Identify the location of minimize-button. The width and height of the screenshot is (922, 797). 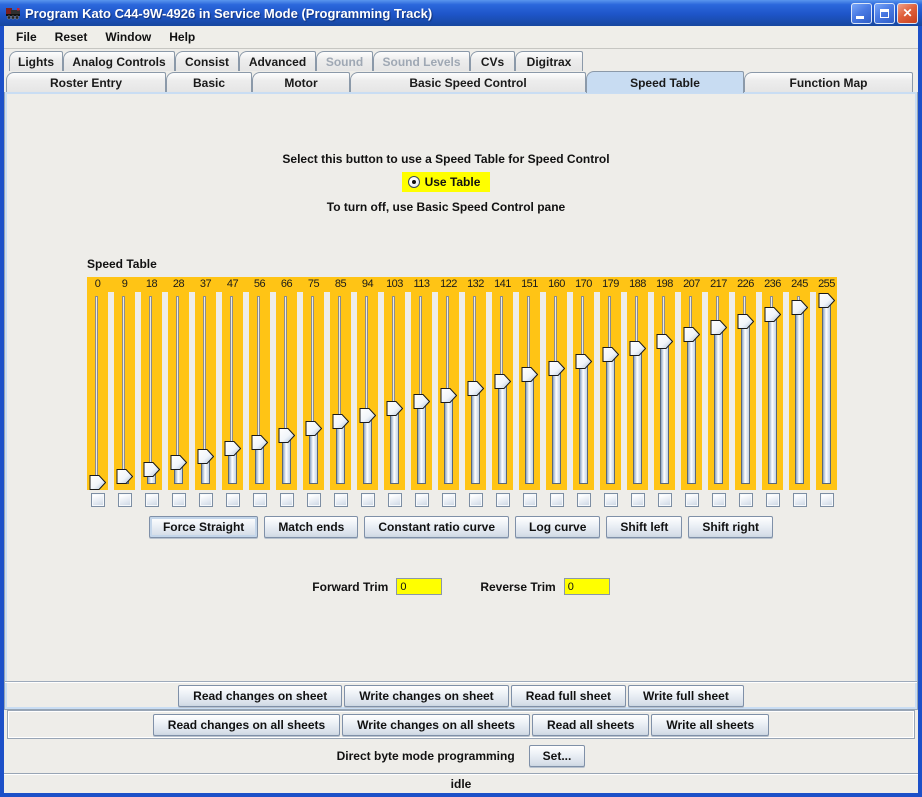
(861, 13).